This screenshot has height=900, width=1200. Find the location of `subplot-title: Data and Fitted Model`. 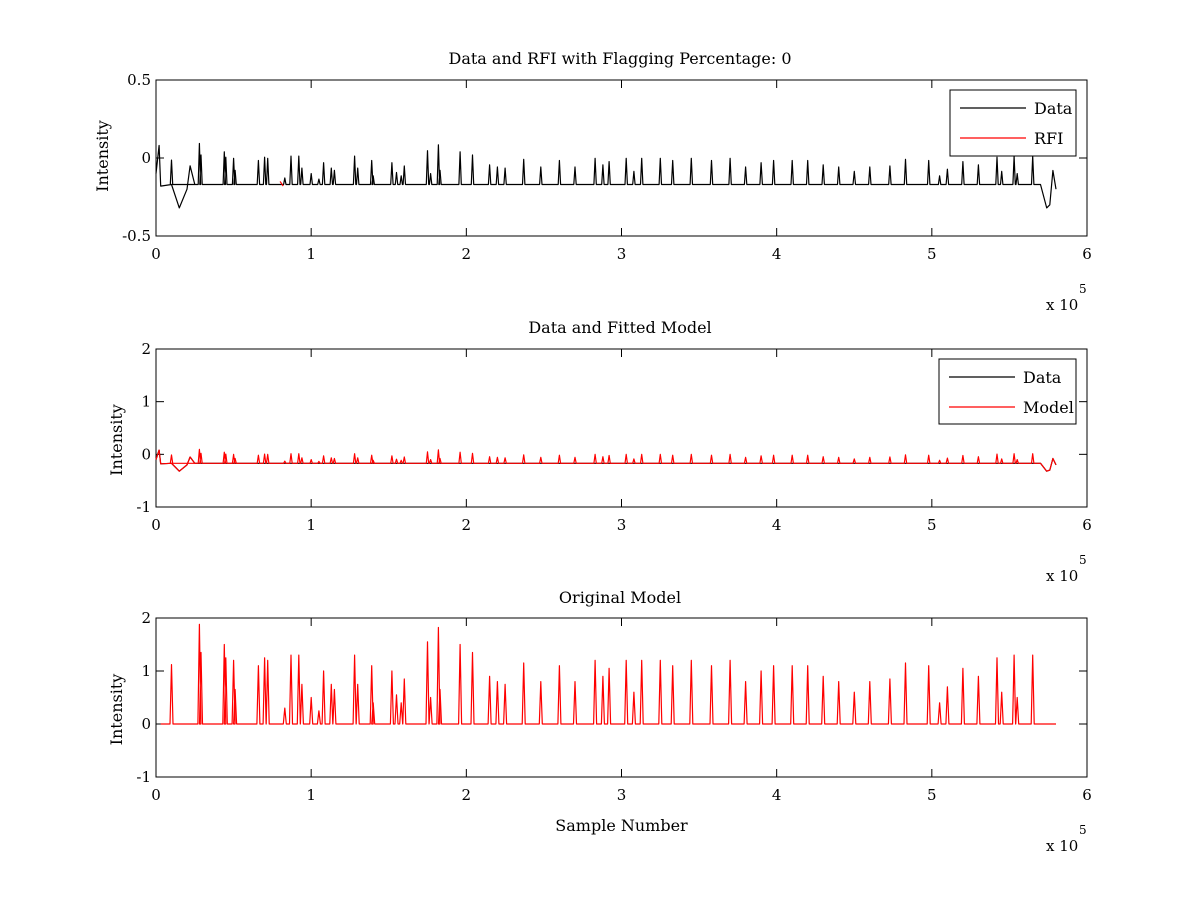

subplot-title: Data and Fitted Model is located at coordinates (619, 327).